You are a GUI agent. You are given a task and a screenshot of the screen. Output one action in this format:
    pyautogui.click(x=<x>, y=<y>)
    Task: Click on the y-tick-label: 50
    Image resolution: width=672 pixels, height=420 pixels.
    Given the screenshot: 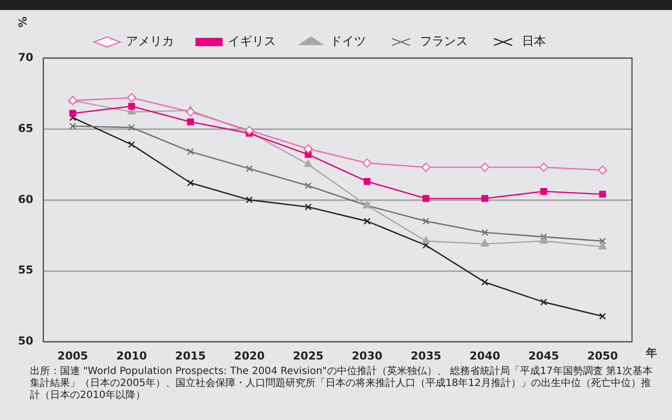 What is the action you would take?
    pyautogui.click(x=26, y=341)
    